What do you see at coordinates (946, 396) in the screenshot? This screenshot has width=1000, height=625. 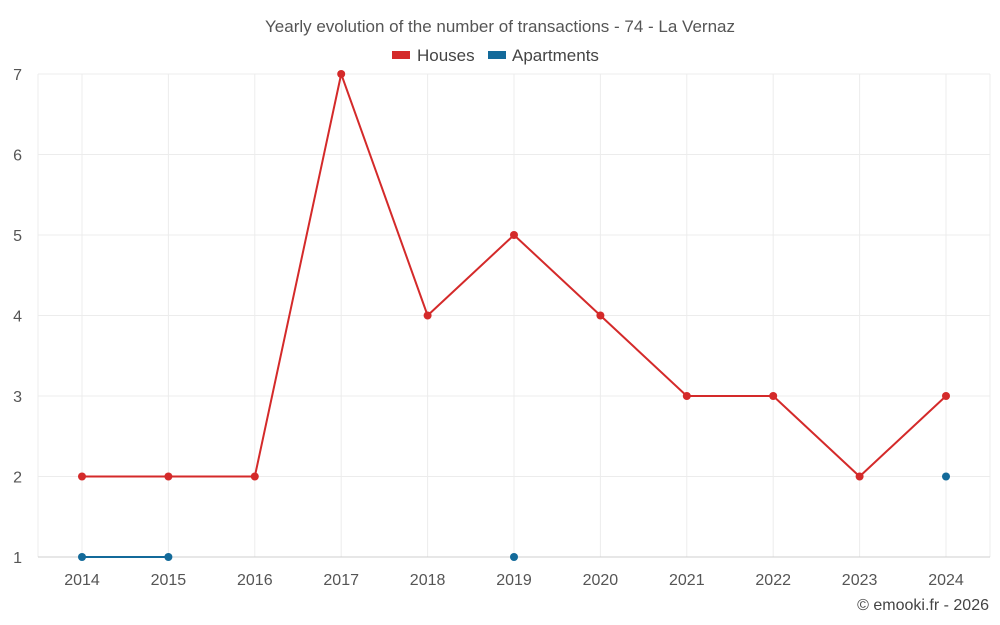 I see `data-point-houses-2024` at bounding box center [946, 396].